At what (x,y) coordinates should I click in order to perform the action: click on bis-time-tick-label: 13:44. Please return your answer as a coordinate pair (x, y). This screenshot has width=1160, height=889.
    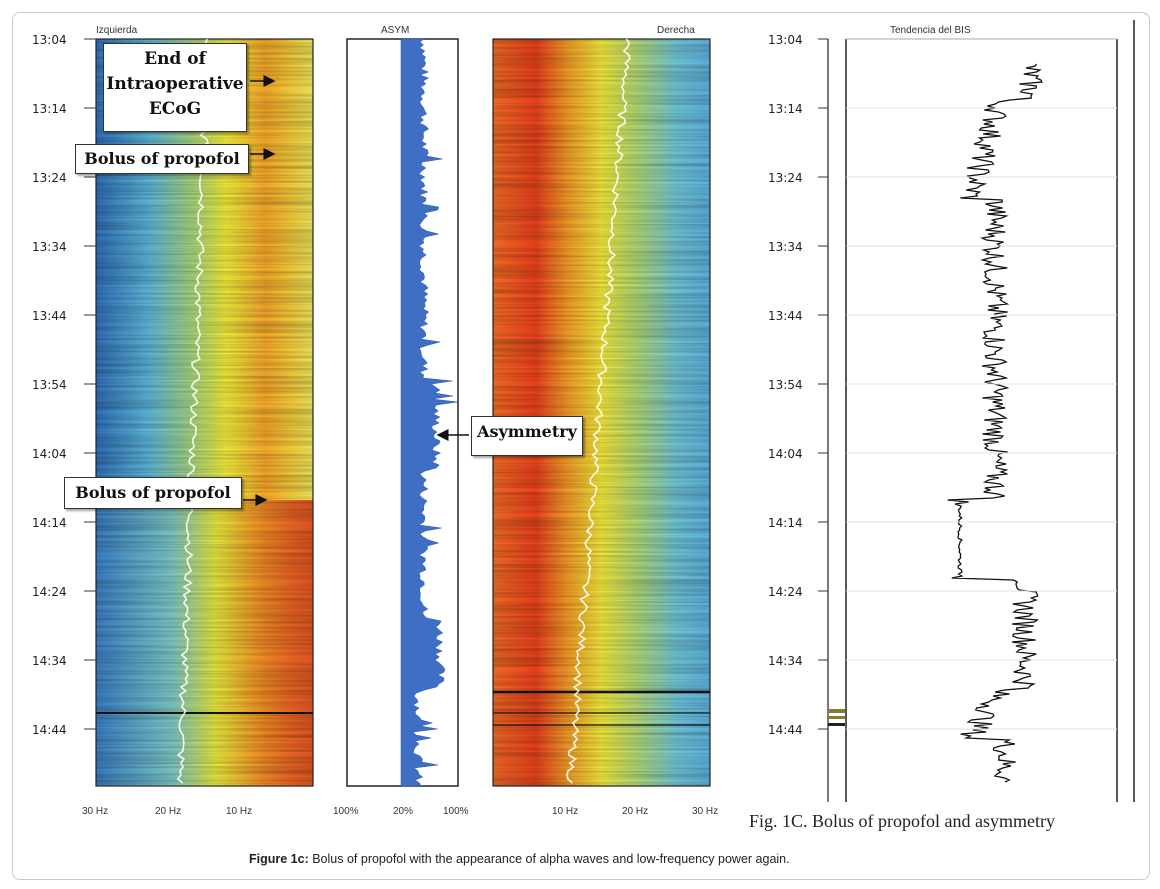
    Looking at the image, I should click on (785, 316).